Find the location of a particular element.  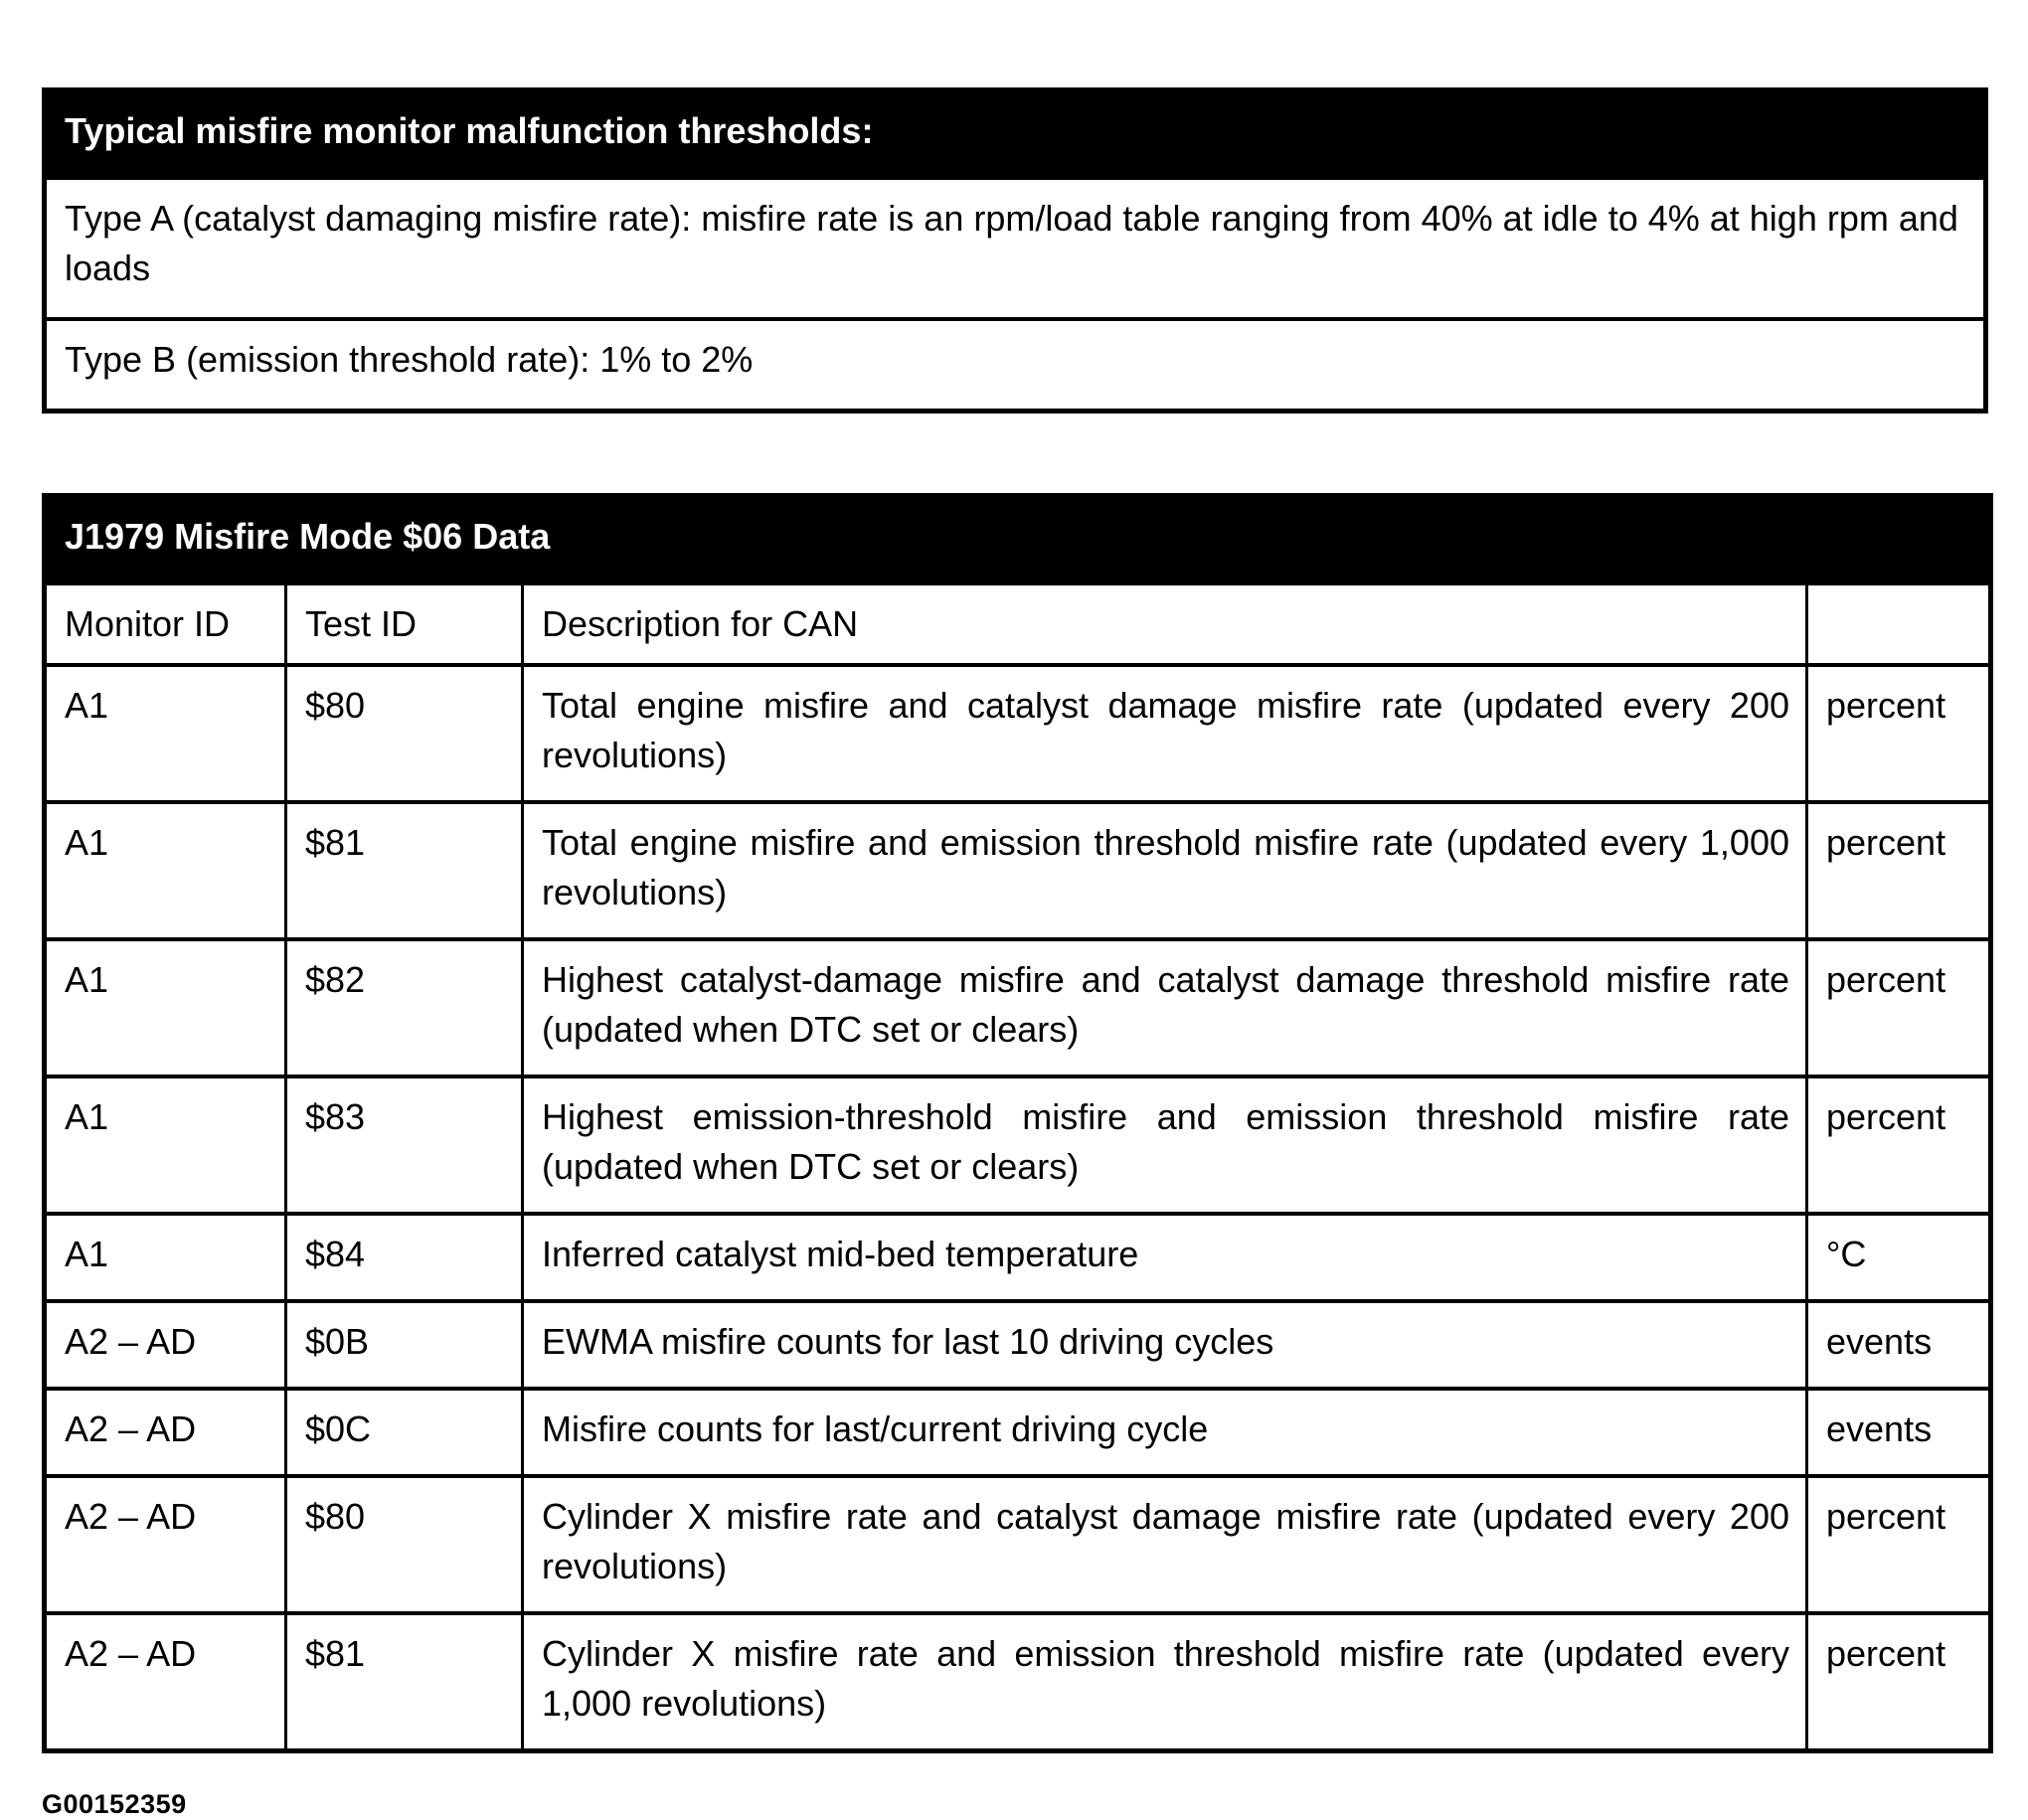

column-header-description: Description for CAN is located at coordinates (1164, 624).